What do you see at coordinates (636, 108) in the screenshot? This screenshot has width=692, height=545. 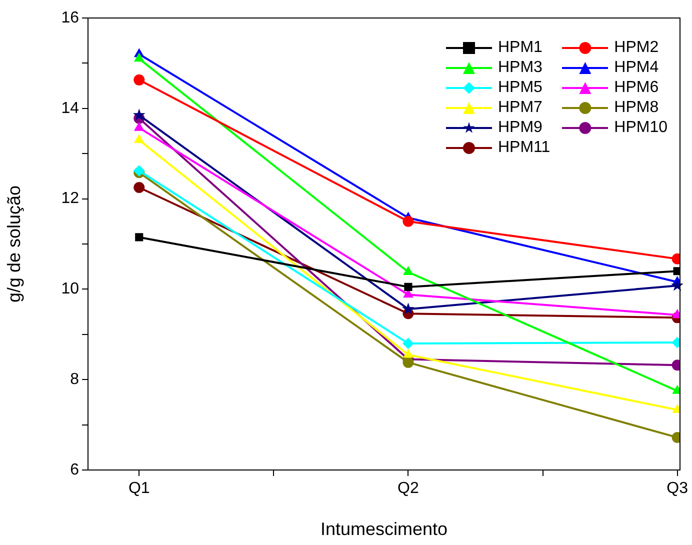 I see `legend-label: HPM8` at bounding box center [636, 108].